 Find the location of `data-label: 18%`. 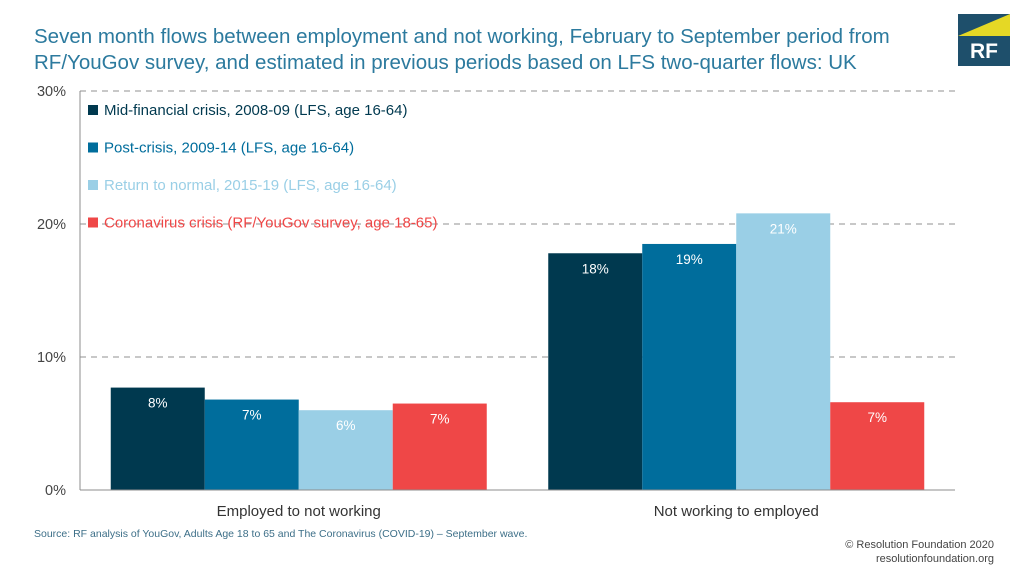

data-label: 18% is located at coordinates (595, 268).